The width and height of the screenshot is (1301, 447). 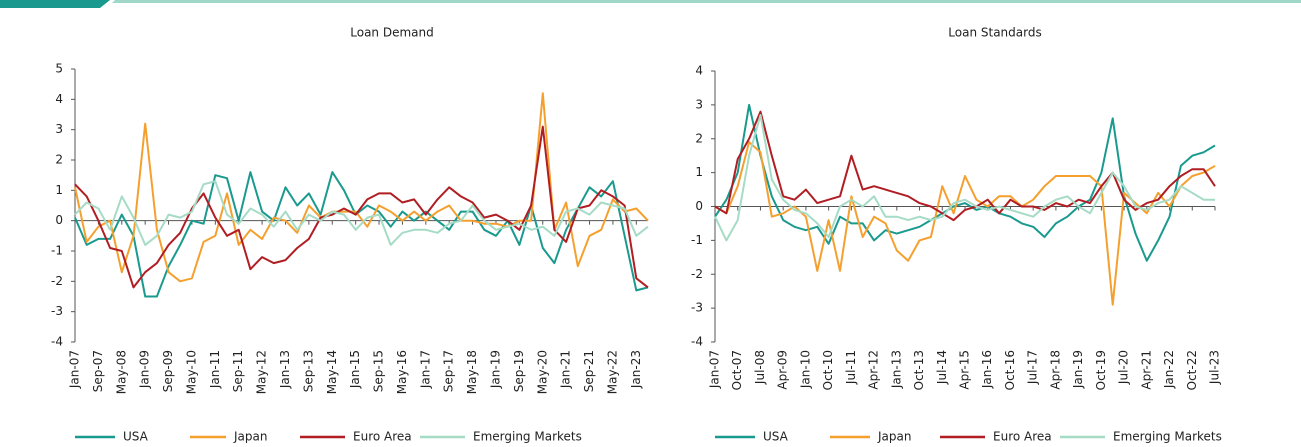 What do you see at coordinates (760, 367) in the screenshot?
I see `x-tick-label: Jul-08` at bounding box center [760, 367].